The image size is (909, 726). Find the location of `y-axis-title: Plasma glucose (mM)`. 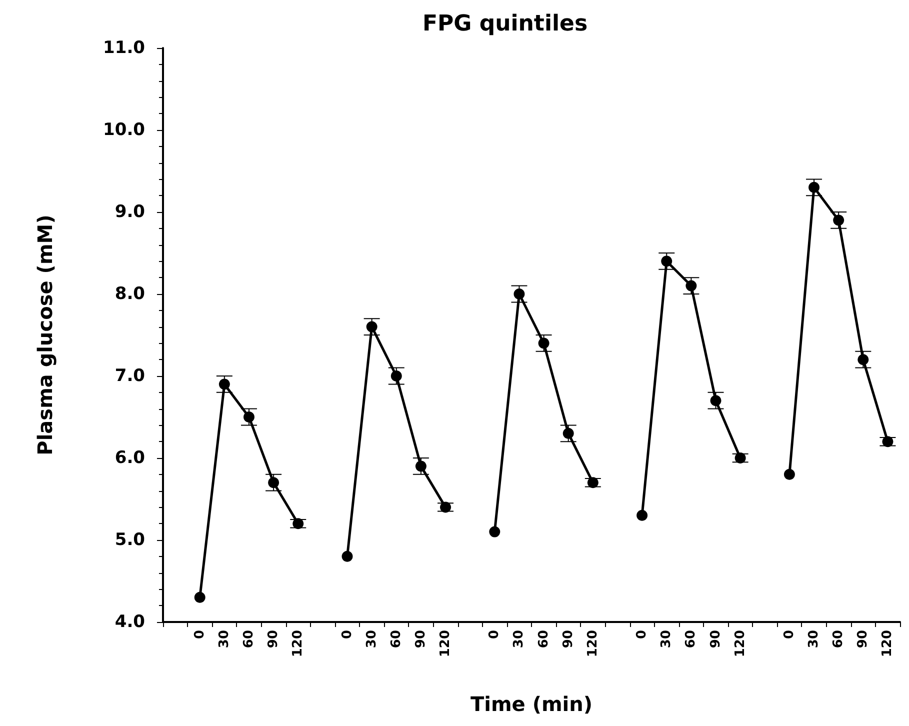

y-axis-title: Plasma glucose (mM) is located at coordinates (45, 335).